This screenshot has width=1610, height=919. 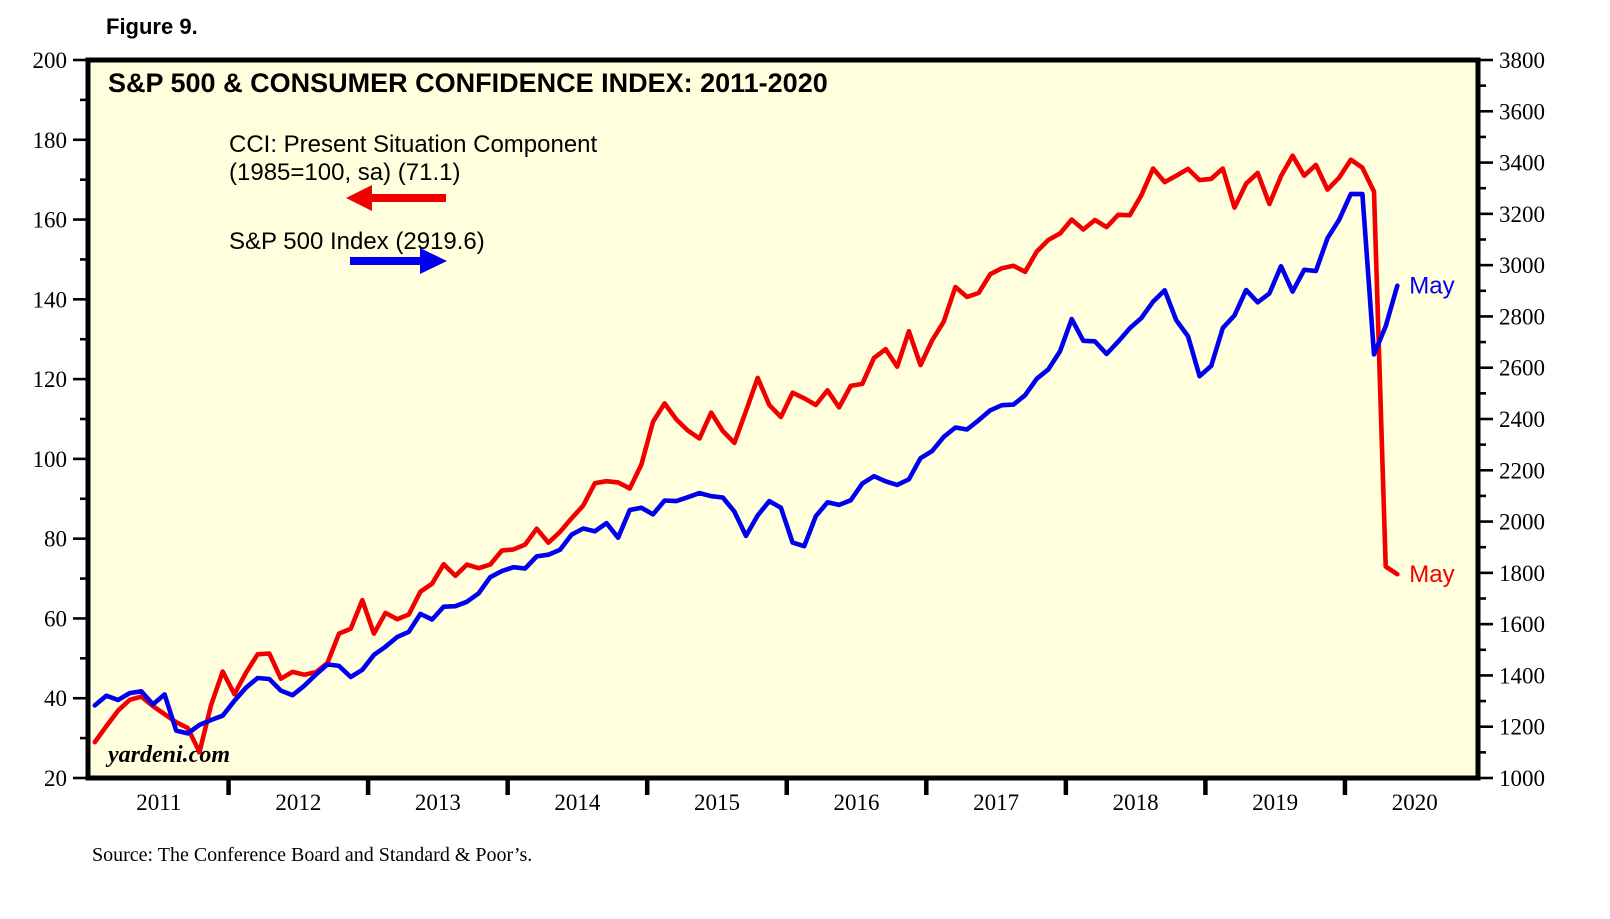 I want to click on right-axis-tick-label: 2800, so click(x=1522, y=316).